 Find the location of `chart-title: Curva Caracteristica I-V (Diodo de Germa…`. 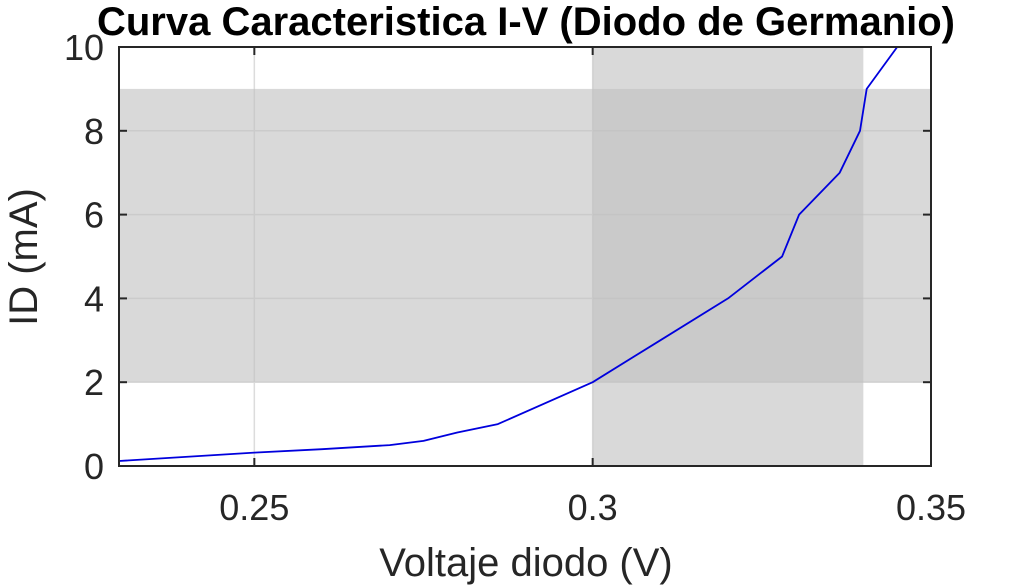

chart-title: Curva Caracteristica I-V (Diodo de Germa… is located at coordinates (526, 22).